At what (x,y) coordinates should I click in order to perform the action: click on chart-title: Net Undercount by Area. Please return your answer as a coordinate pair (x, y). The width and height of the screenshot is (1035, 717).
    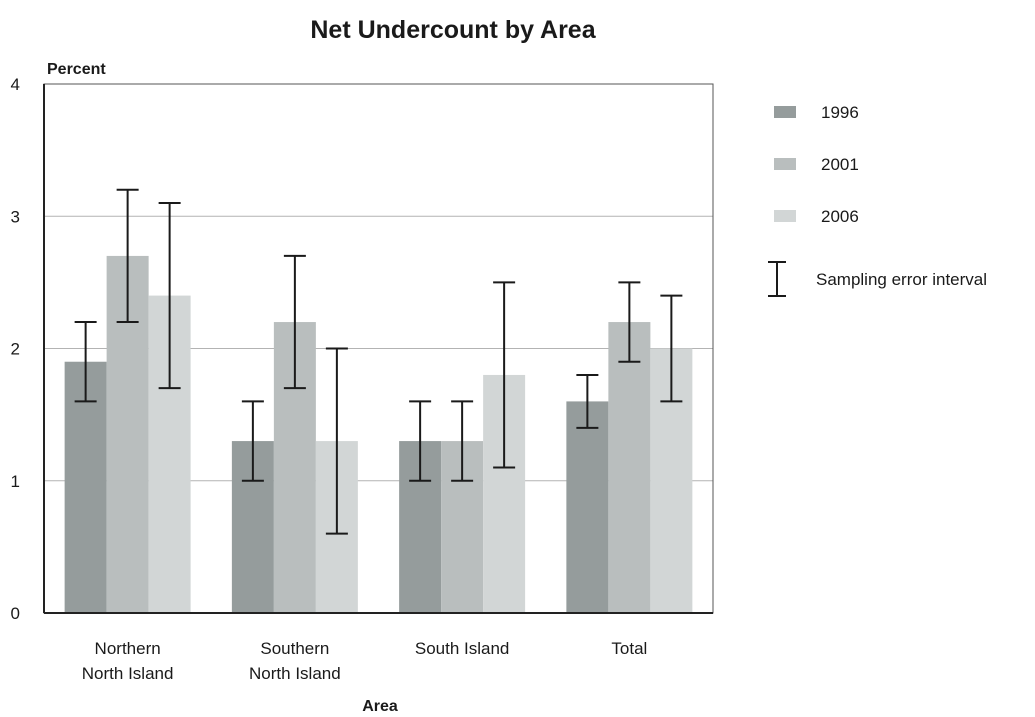
    Looking at the image, I should click on (453, 30).